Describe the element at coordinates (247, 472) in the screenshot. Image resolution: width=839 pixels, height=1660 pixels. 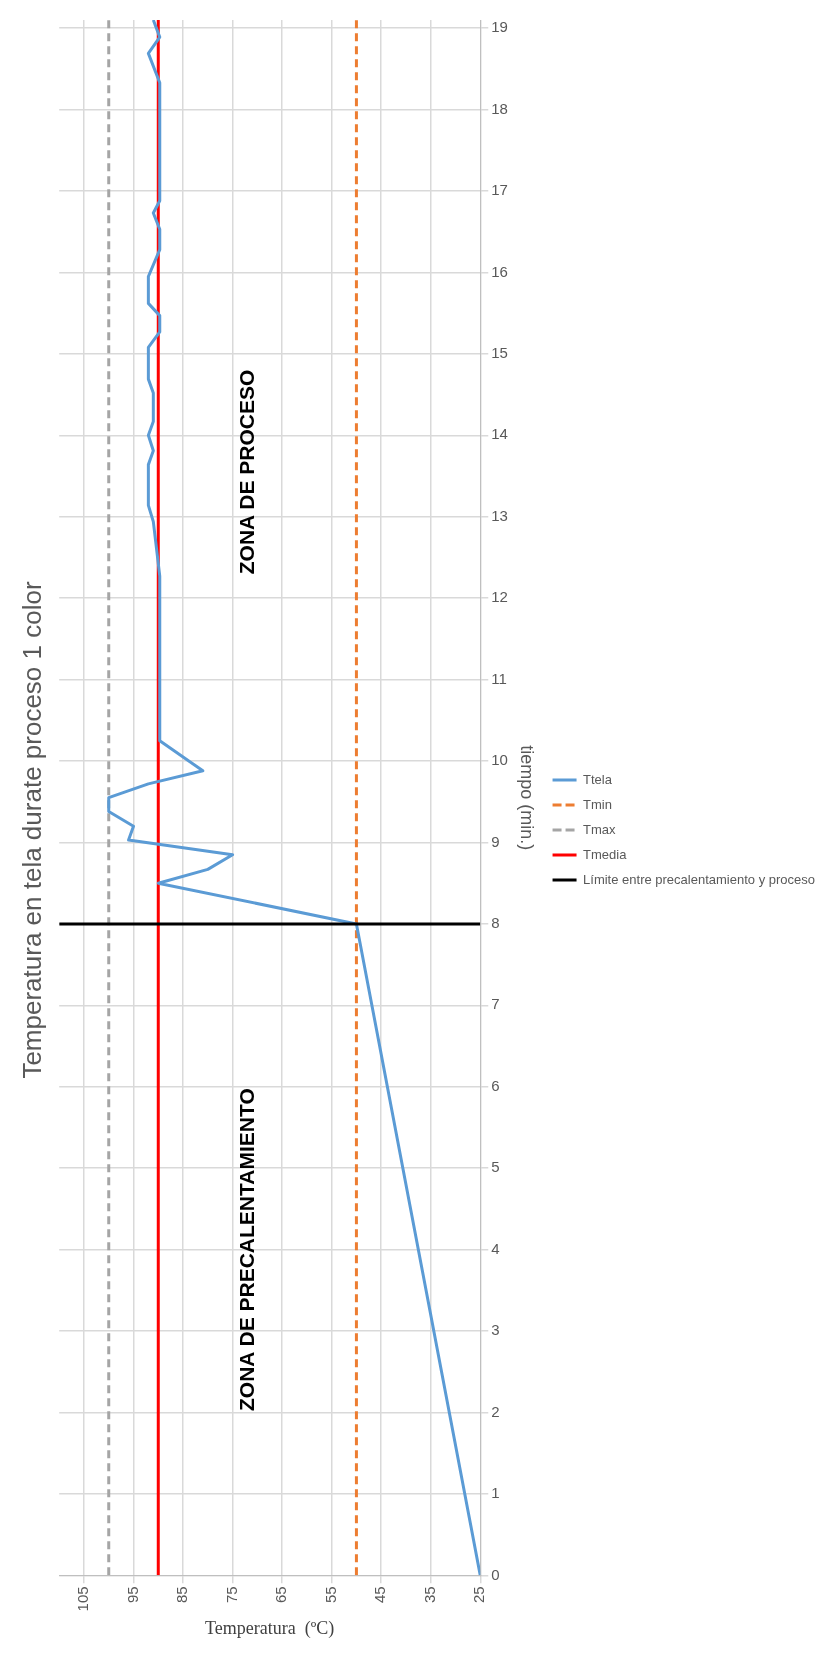
I see `annotation: ZONA DE PROCESO` at that location.